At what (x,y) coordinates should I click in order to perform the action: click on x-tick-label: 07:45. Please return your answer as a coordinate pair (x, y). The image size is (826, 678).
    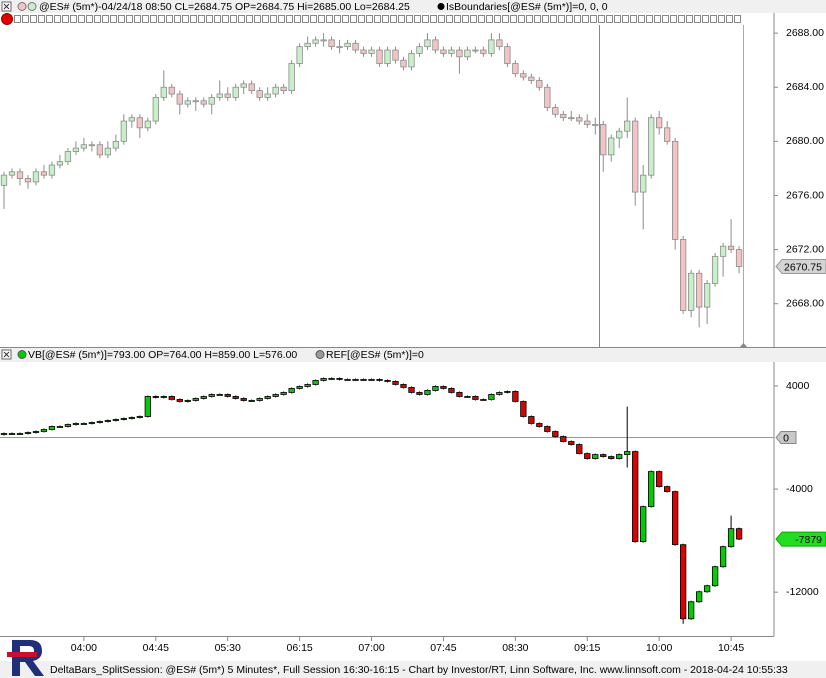
    Looking at the image, I should click on (443, 648).